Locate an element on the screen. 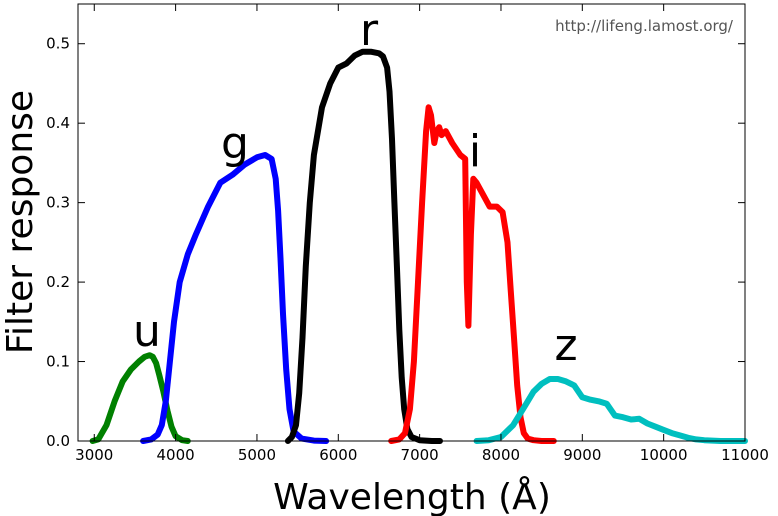 Image resolution: width=778 pixels, height=516 pixels. y-tick-label: 0.2 is located at coordinates (58, 282).